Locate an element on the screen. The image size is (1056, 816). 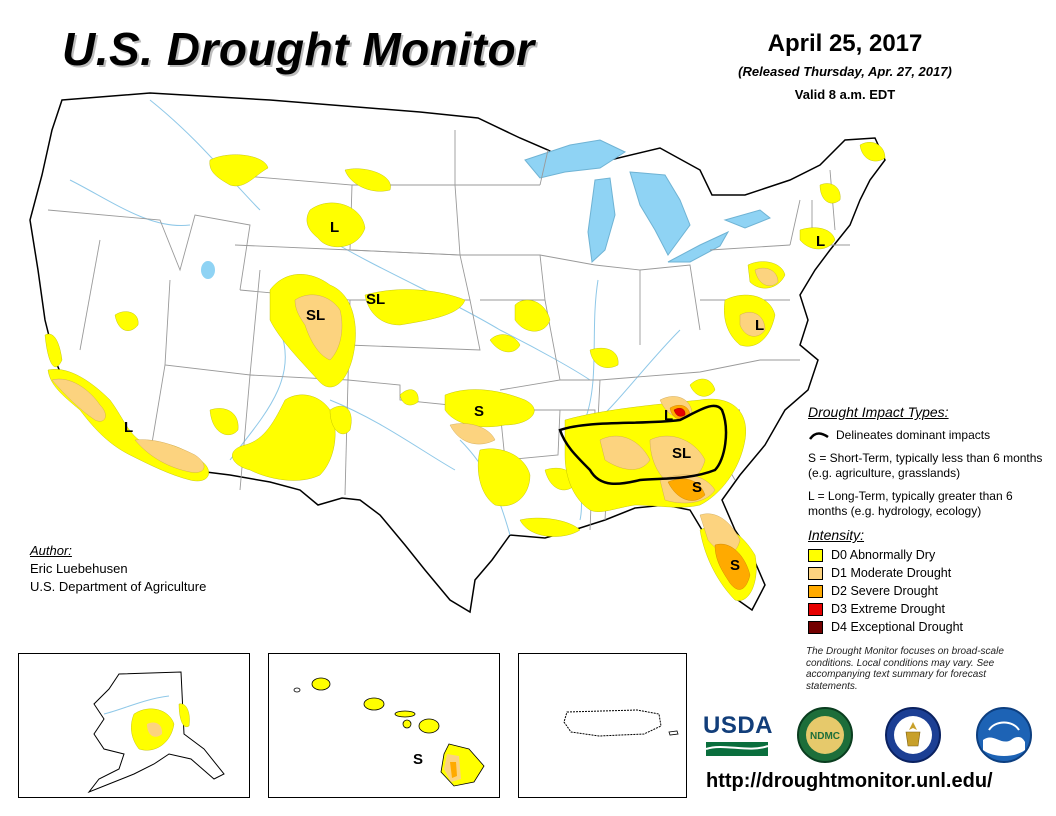
lake-erie is located at coordinates (698, 246).